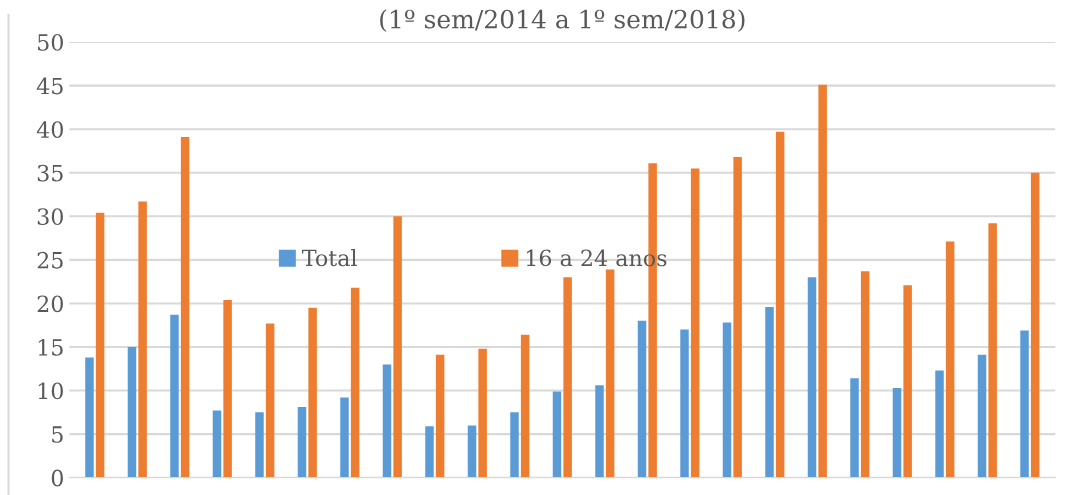  What do you see at coordinates (50, 347) in the screenshot?
I see `y-tick-label: 15` at bounding box center [50, 347].